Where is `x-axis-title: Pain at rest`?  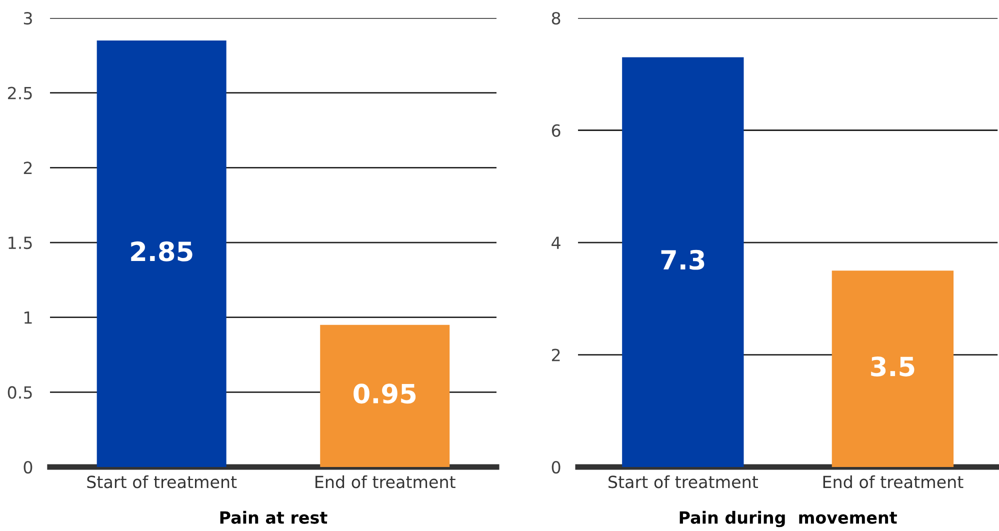
x-axis-title: Pain at rest is located at coordinates (274, 517).